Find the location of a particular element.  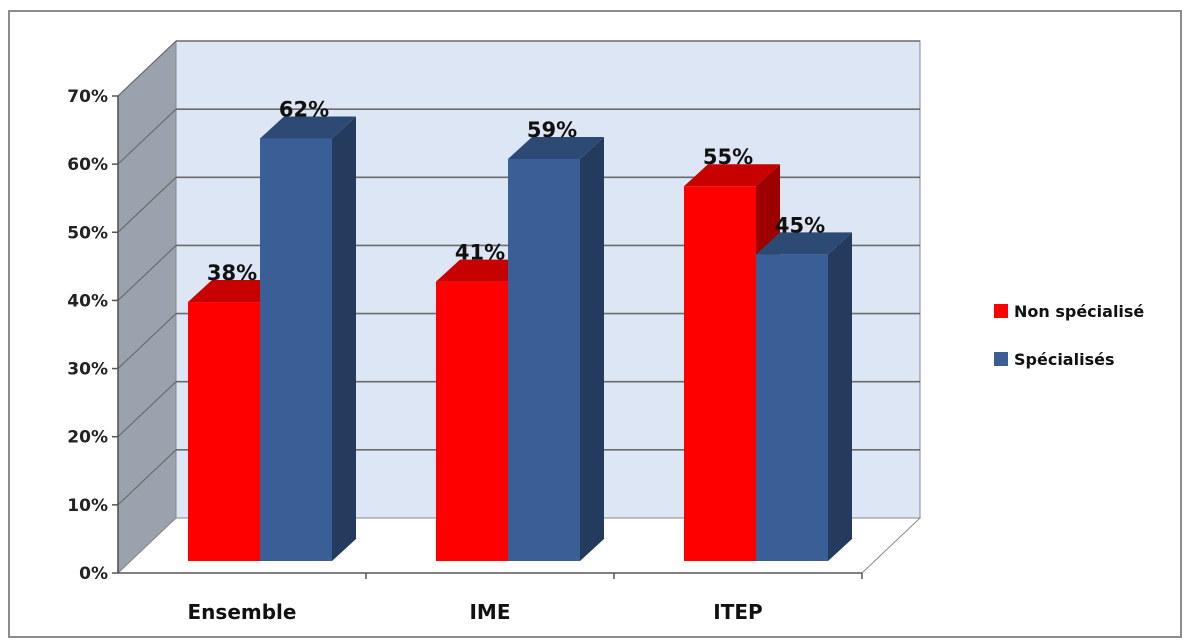

y-tick-label: 30% is located at coordinates (87, 370).